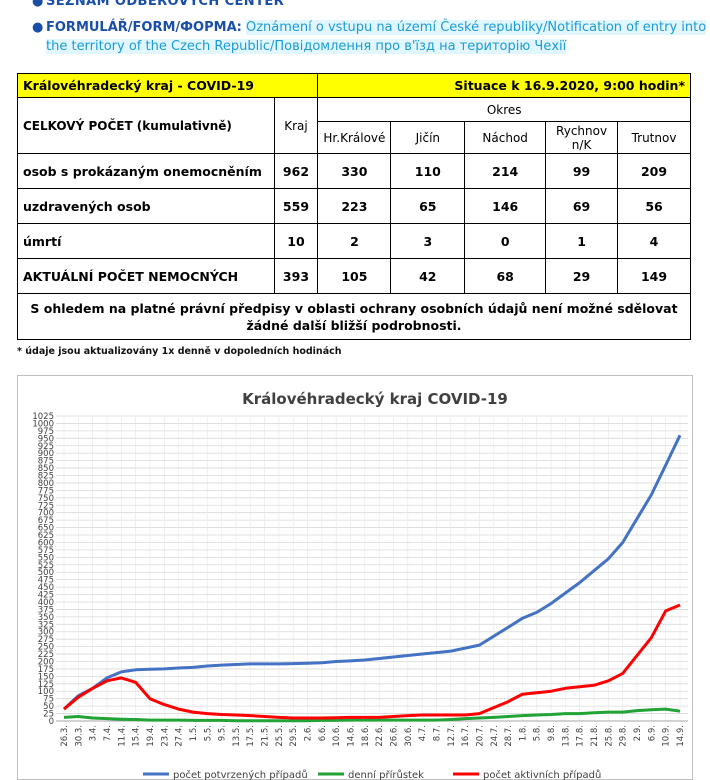  Describe the element at coordinates (48, 715) in the screenshot. I see `y-tick-label: 25` at that location.